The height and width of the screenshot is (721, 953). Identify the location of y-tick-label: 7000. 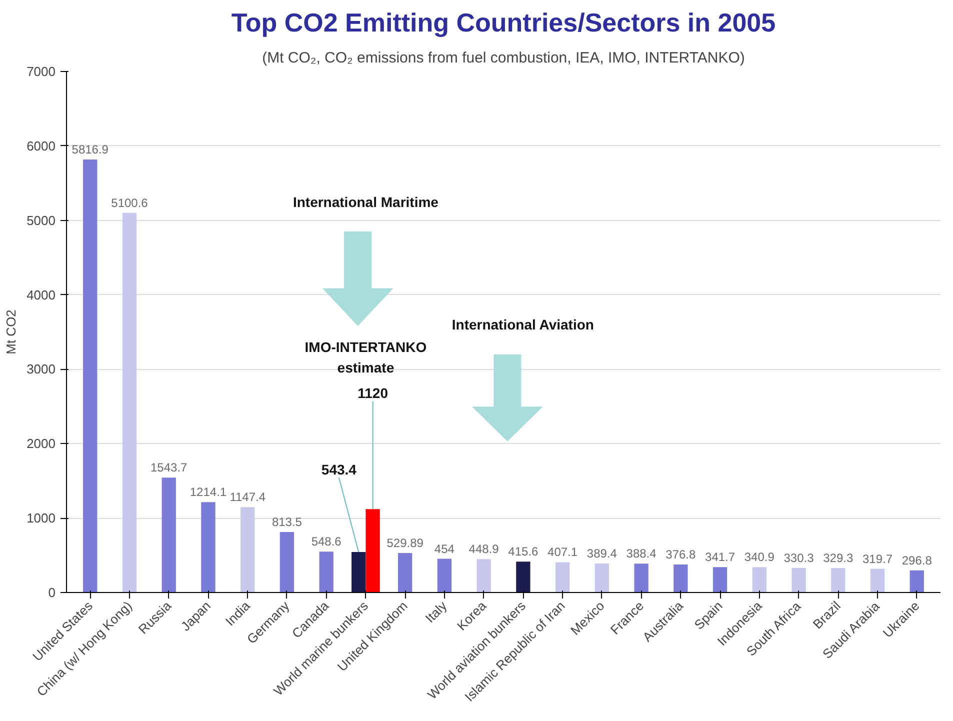
(41, 71).